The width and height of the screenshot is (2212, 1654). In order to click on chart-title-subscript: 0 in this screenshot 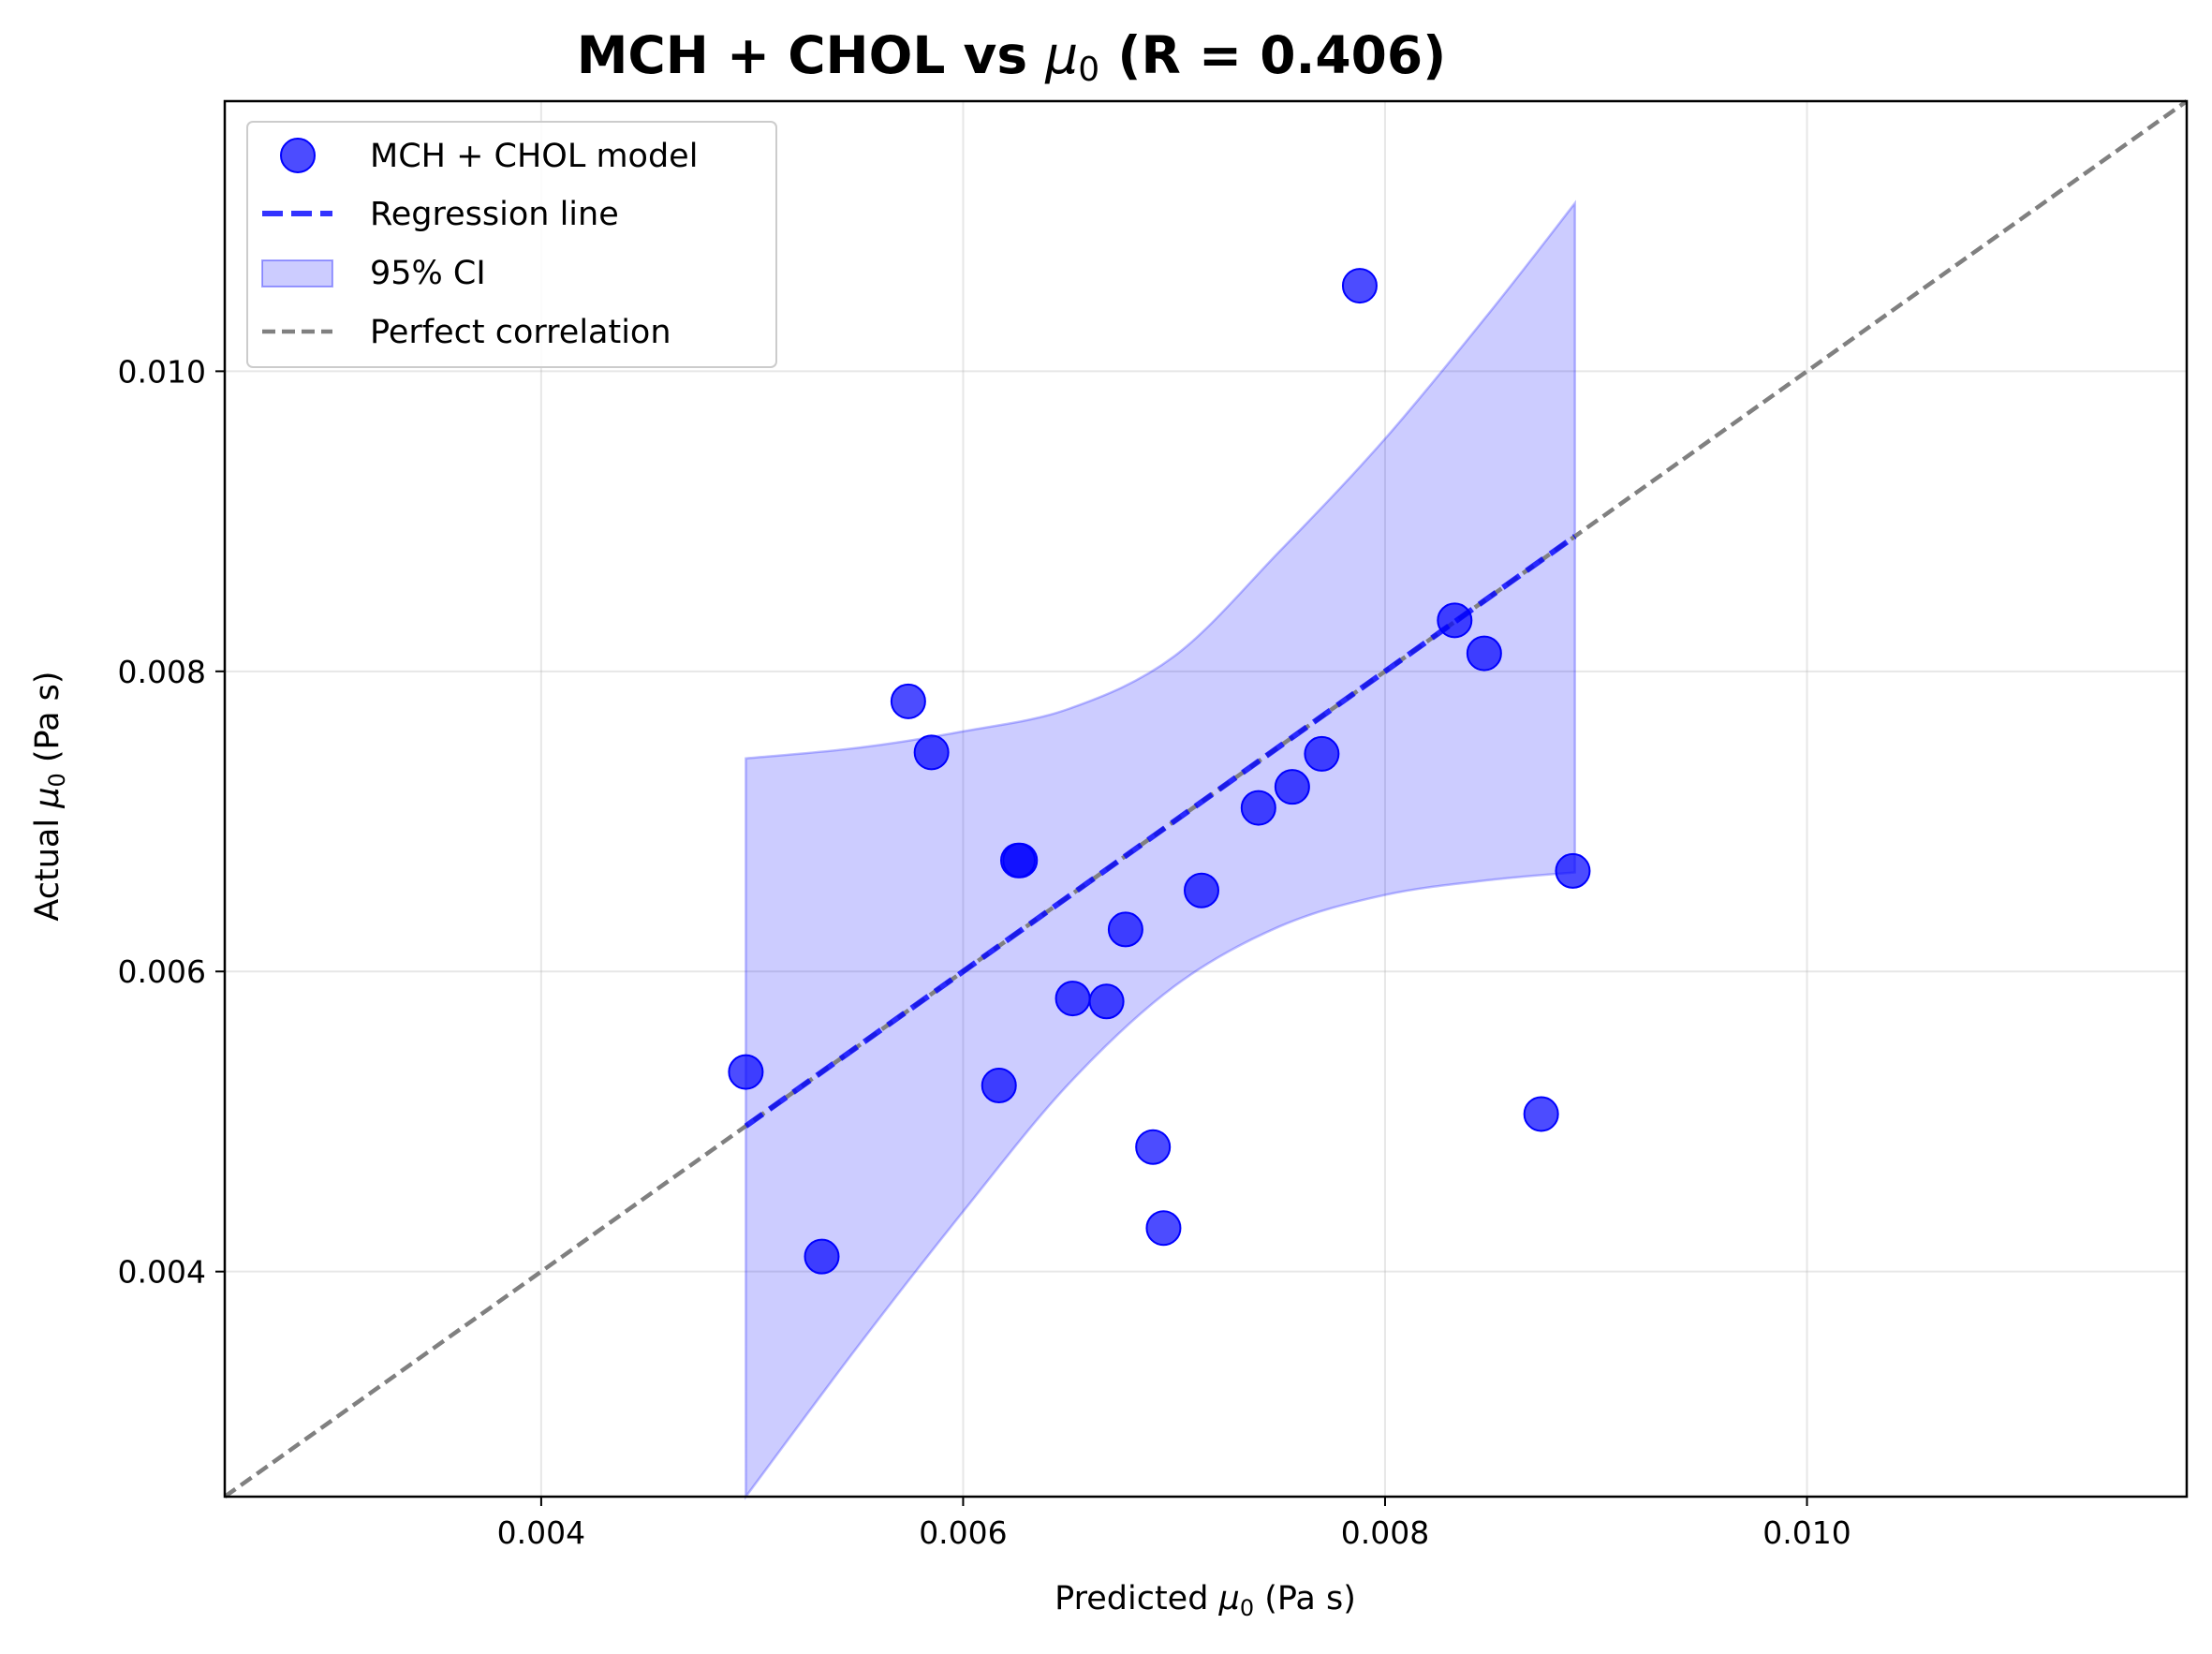, I will do `click(1088, 70)`.